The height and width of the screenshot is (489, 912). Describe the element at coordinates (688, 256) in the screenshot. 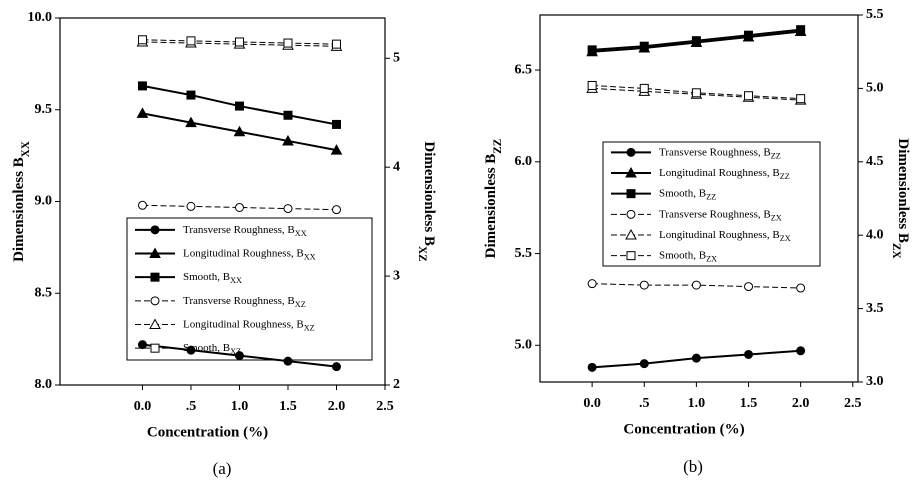

I see `legend-label: Smooth, BZX` at that location.